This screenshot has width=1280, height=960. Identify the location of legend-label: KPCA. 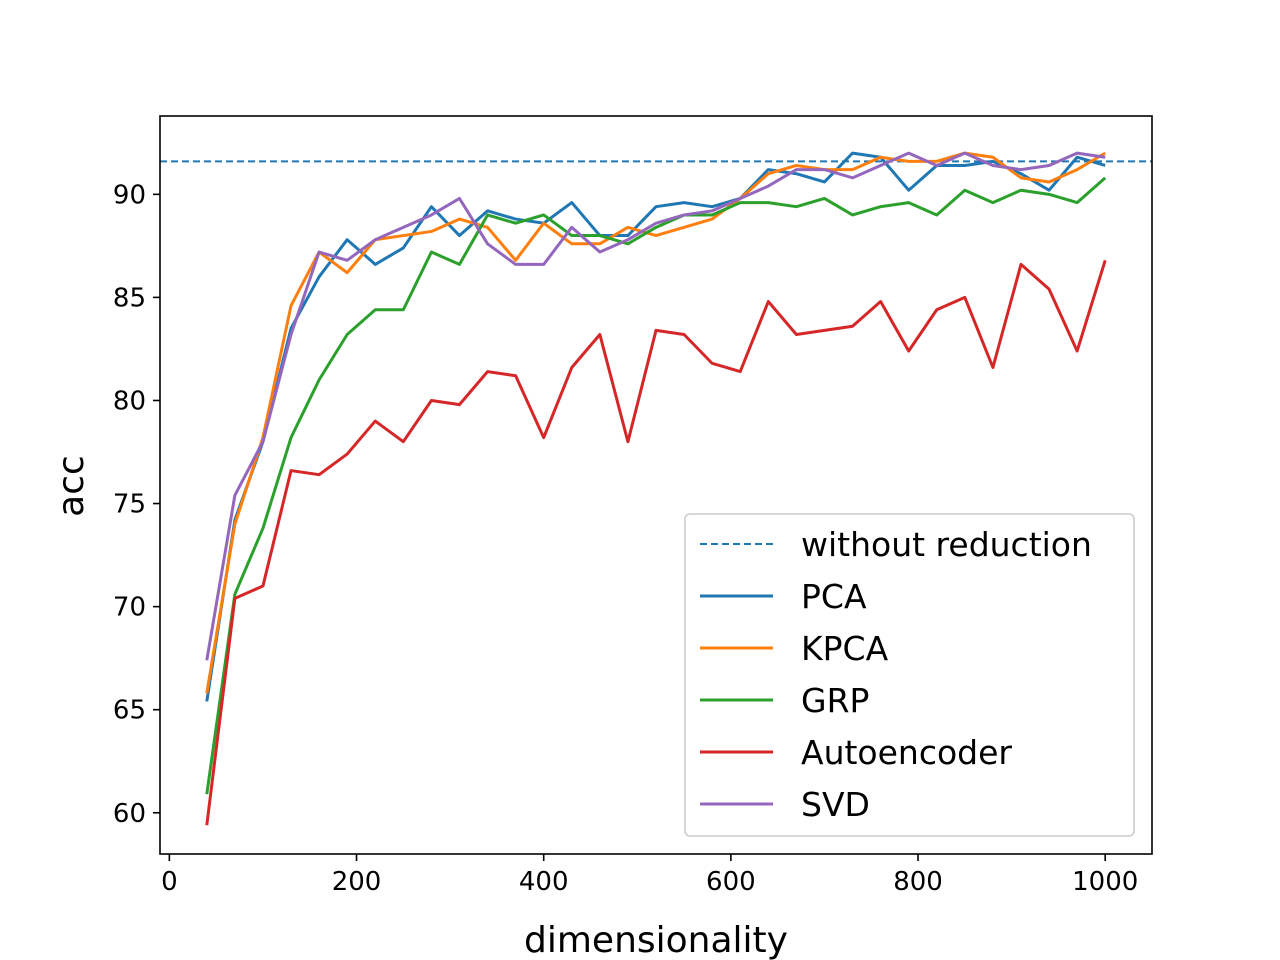
(845, 648).